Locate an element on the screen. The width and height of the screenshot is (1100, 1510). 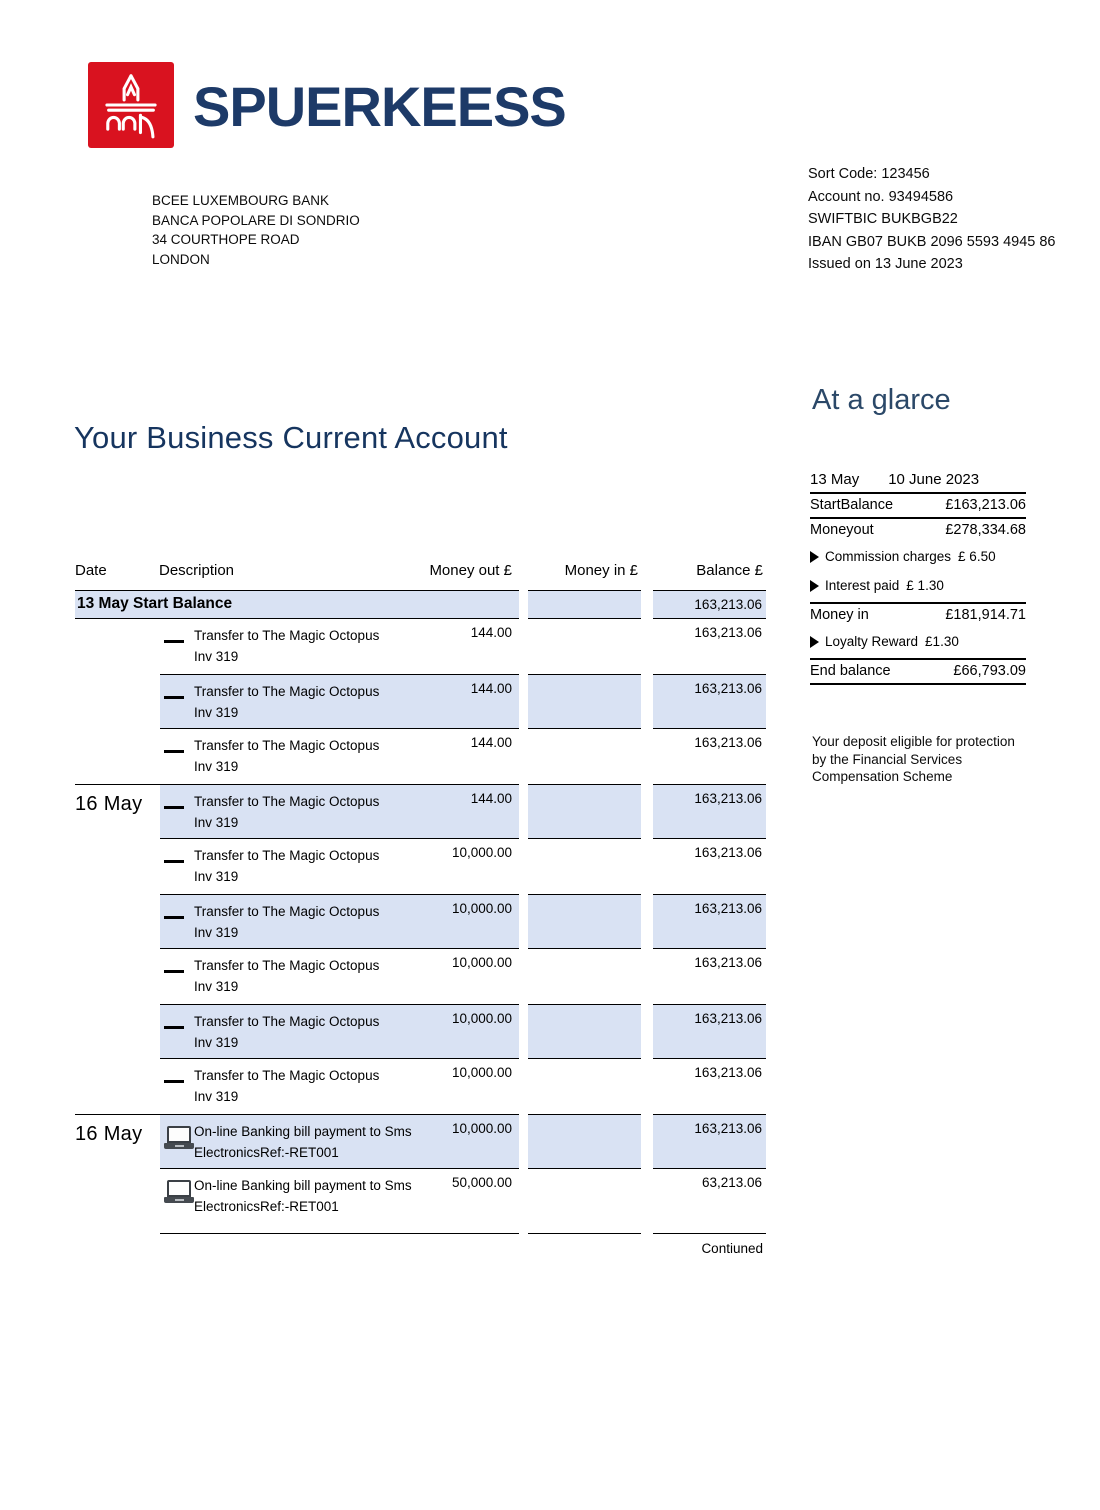
start-balance-label: StartBalance is located at coordinates (852, 505).